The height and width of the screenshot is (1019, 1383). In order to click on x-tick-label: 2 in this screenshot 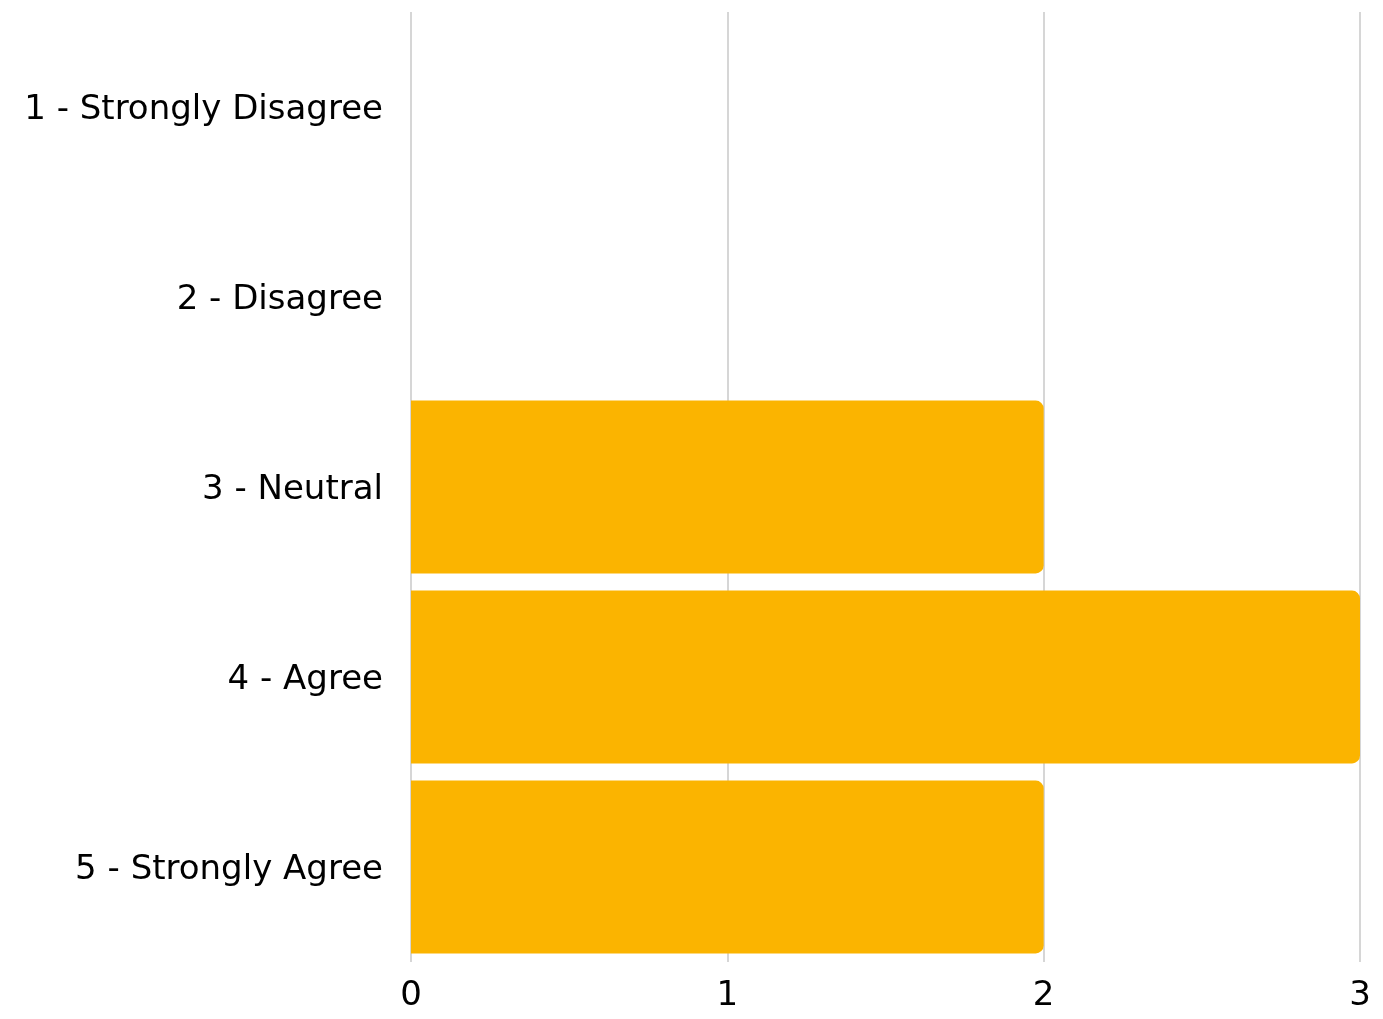, I will do `click(1043, 993)`.